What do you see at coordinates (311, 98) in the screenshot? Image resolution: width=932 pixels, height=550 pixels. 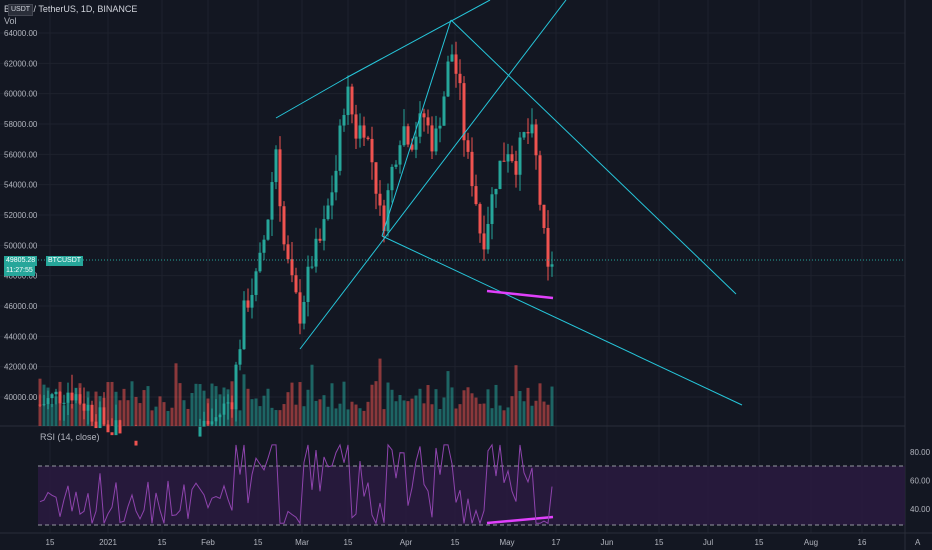 I see `trendline-upper-channel` at bounding box center [311, 98].